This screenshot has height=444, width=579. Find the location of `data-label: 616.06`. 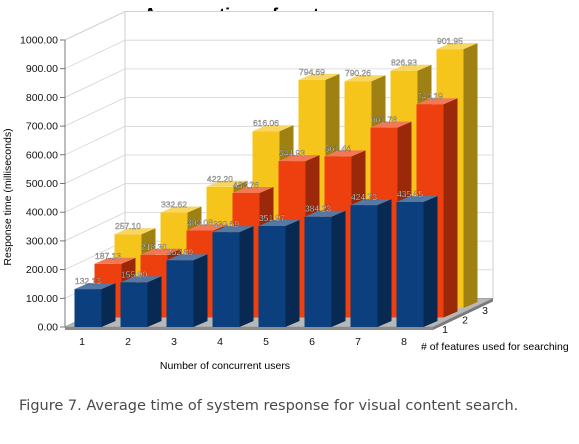

data-label: 616.06 is located at coordinates (266, 123).